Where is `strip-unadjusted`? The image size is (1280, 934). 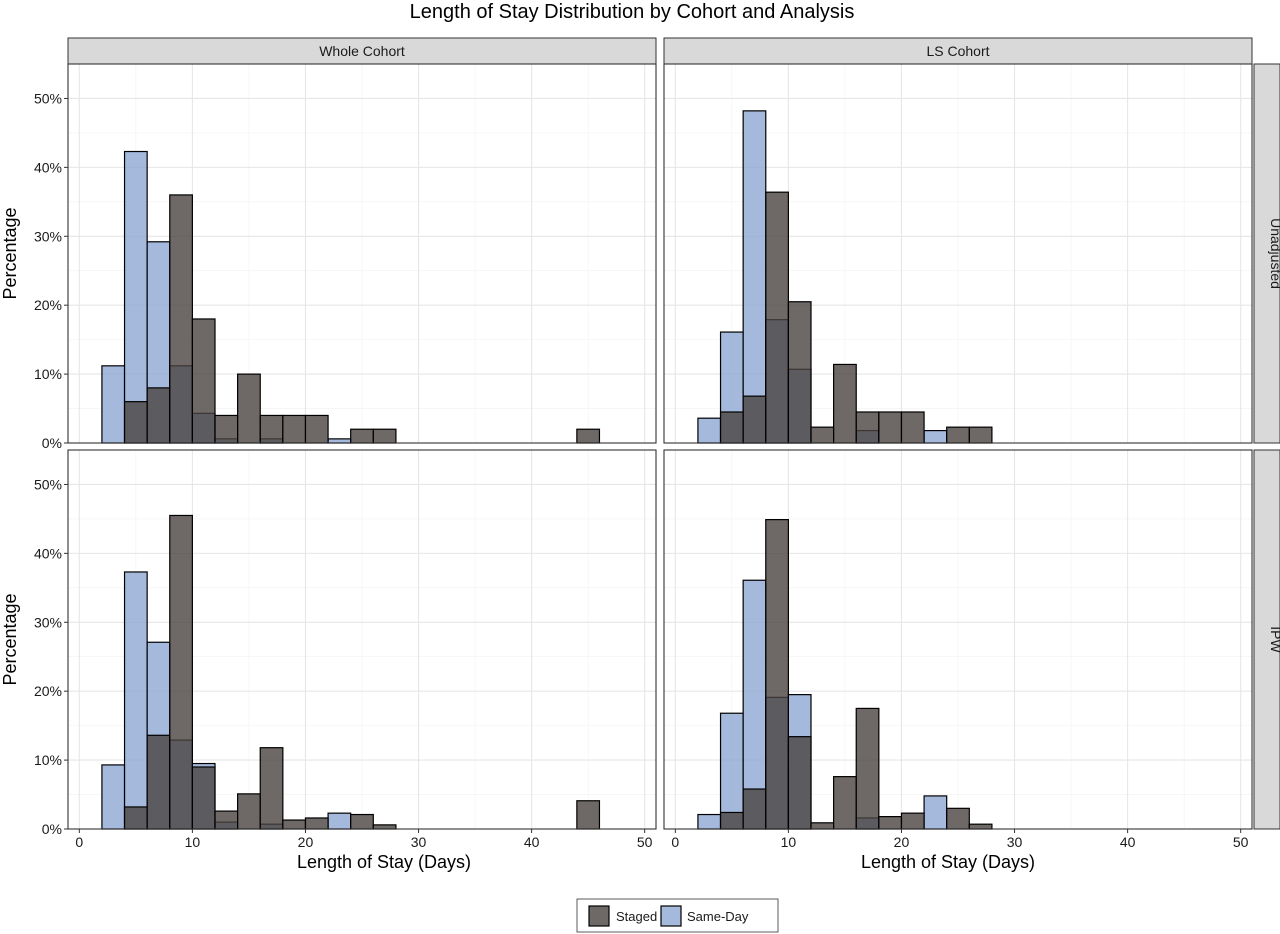
strip-unadjusted is located at coordinates (1266, 253).